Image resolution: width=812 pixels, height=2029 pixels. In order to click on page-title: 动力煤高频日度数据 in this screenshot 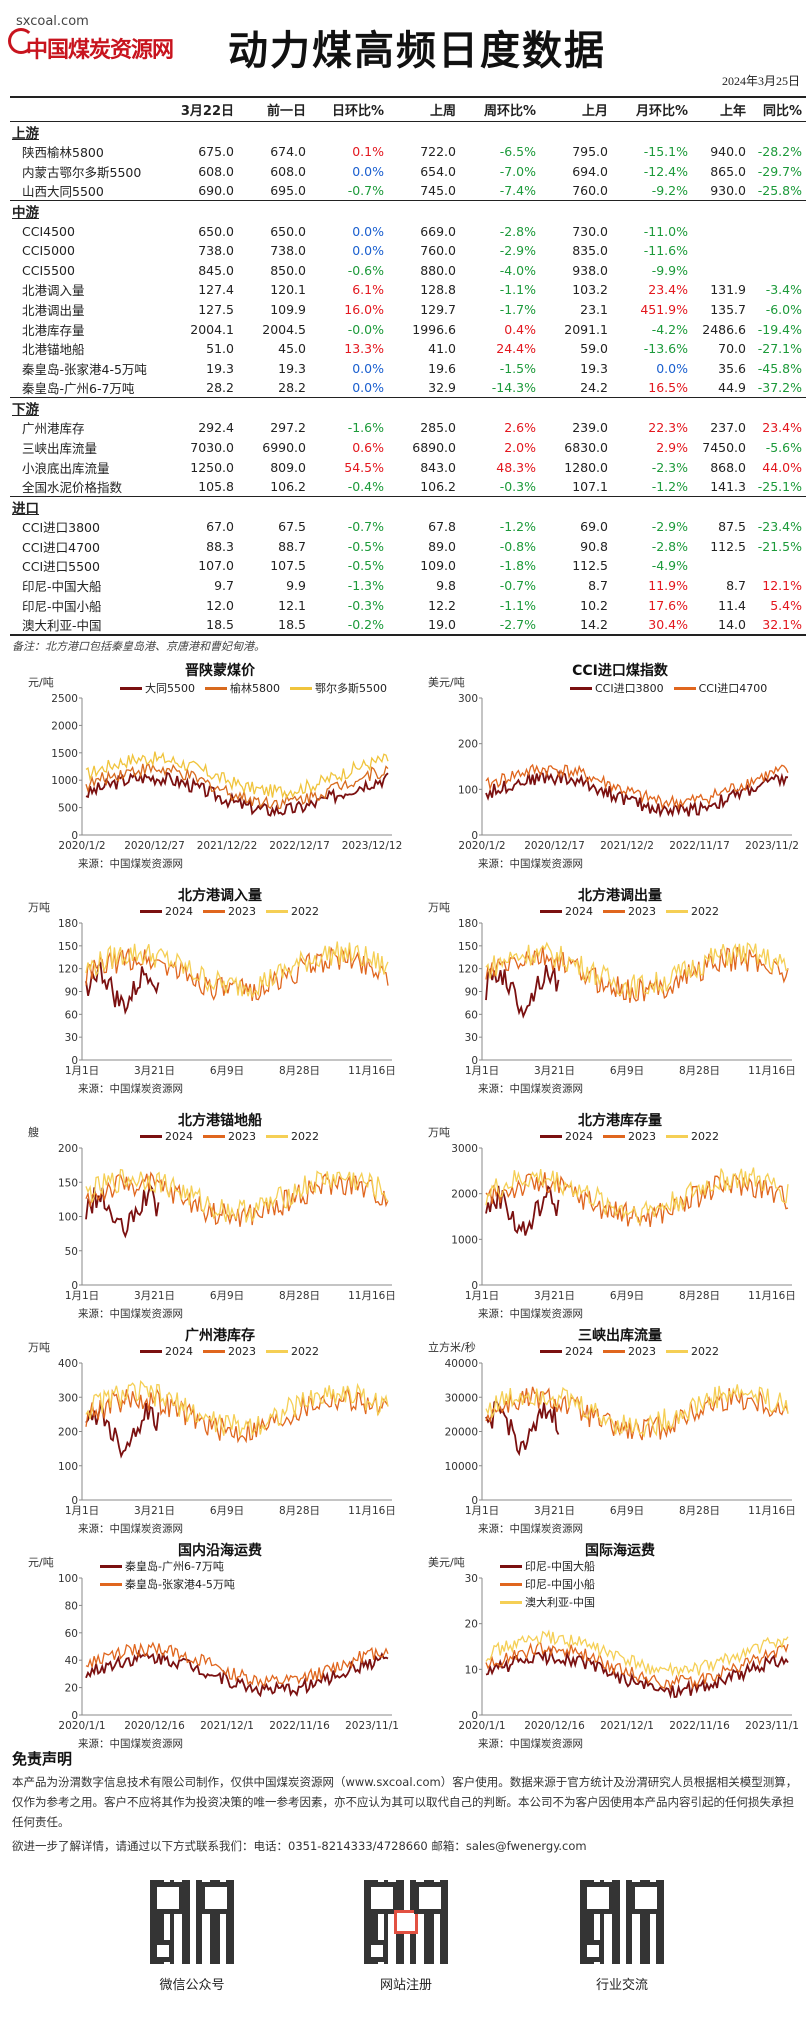, I will do `click(417, 51)`.